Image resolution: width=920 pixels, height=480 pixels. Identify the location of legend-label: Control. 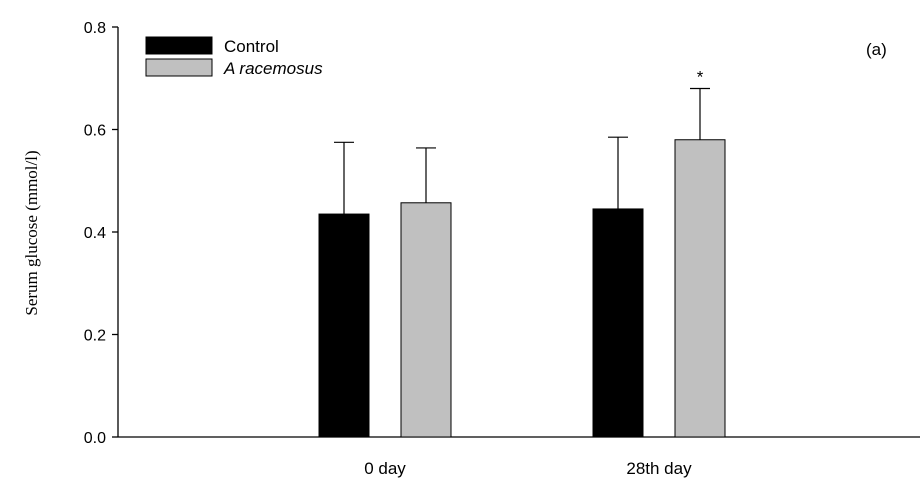
(251, 46).